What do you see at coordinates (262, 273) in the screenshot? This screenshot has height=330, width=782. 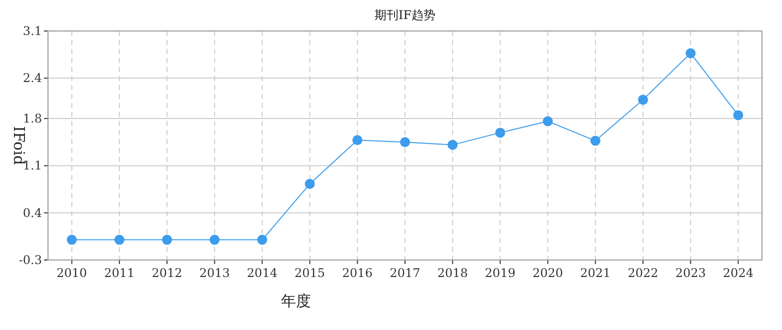 I see `x-tick-label: 2014` at bounding box center [262, 273].